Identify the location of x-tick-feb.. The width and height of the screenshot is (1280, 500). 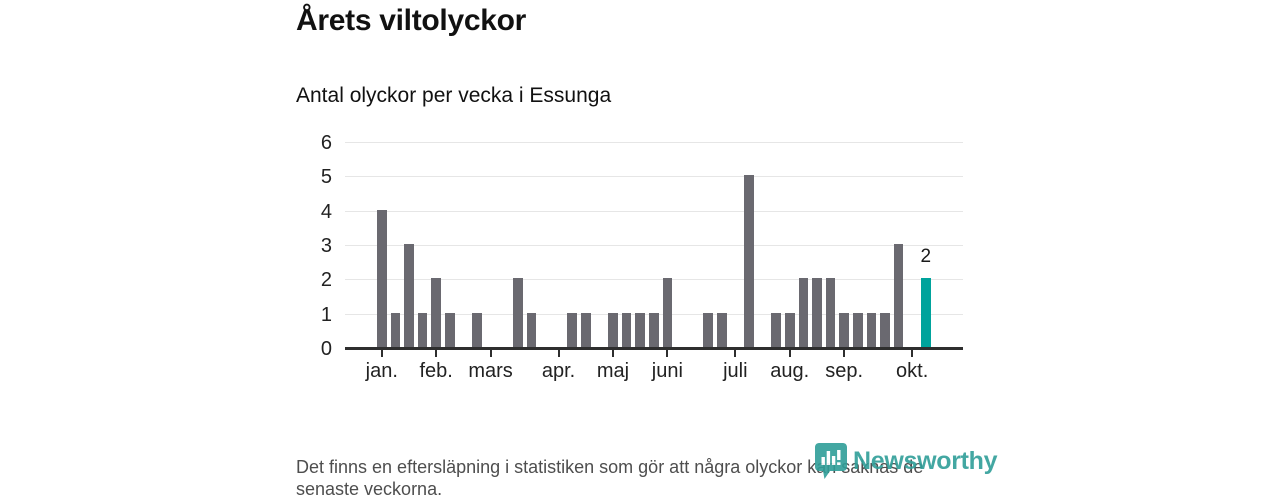
(436, 353).